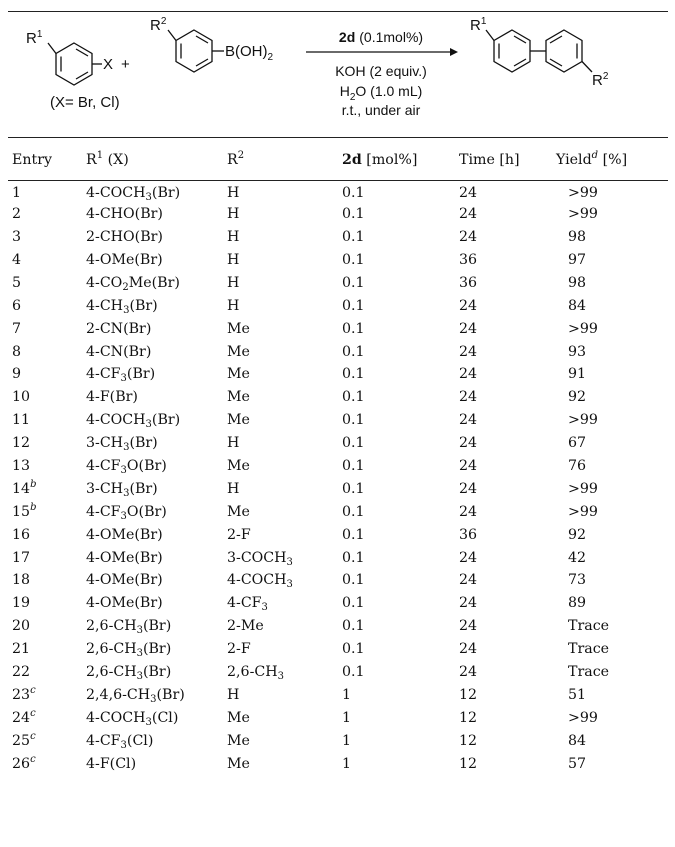  Describe the element at coordinates (334, 740) in the screenshot. I see `table-row: 25c 4-CF3(Cl) Me 1 12 84` at that location.